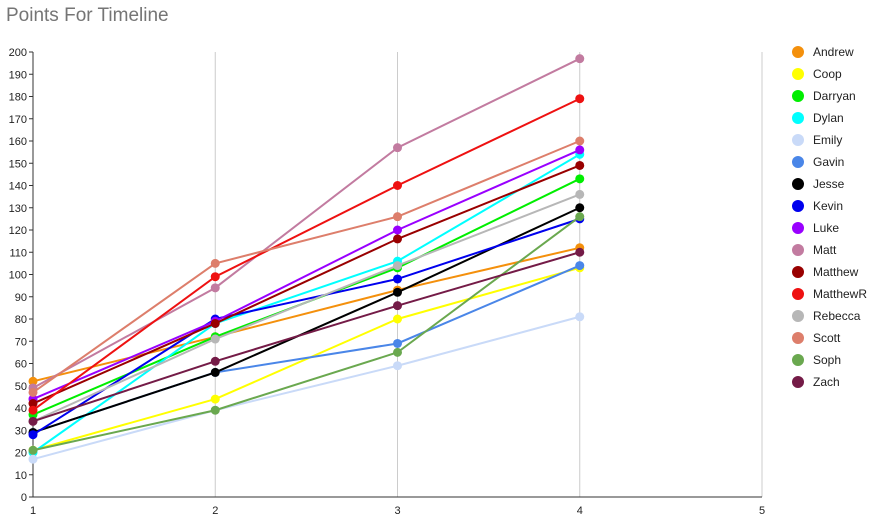  Describe the element at coordinates (87, 15) in the screenshot. I see `chart-title: Points For Timeline` at that location.